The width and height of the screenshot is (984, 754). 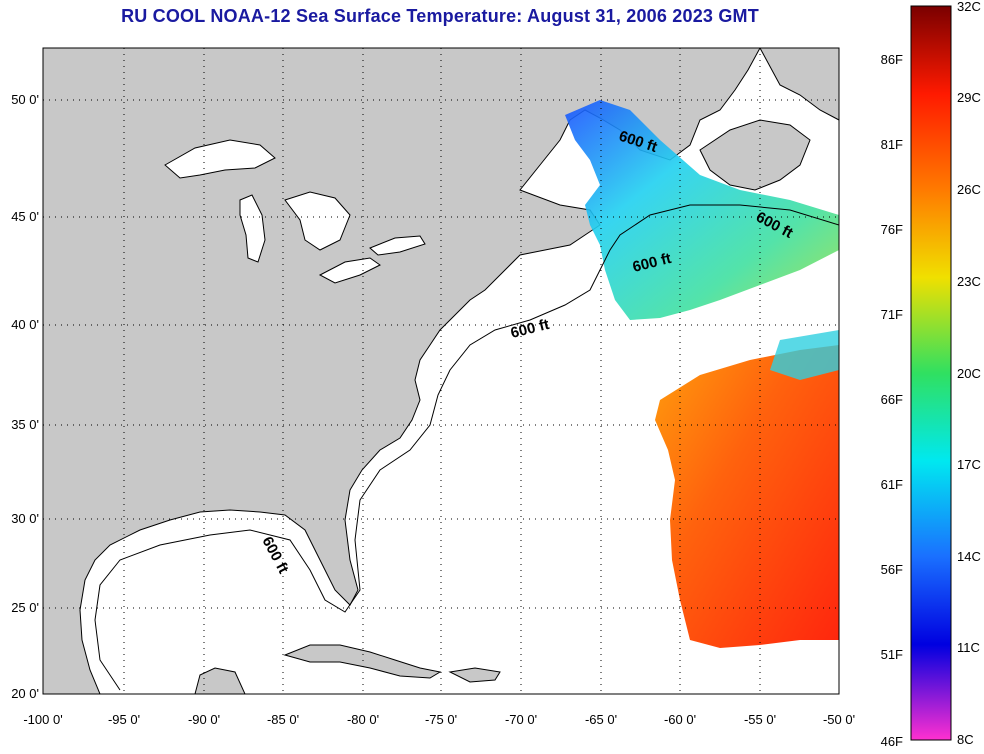 What do you see at coordinates (25, 424) in the screenshot?
I see `lat-tick-label: 35 0'` at bounding box center [25, 424].